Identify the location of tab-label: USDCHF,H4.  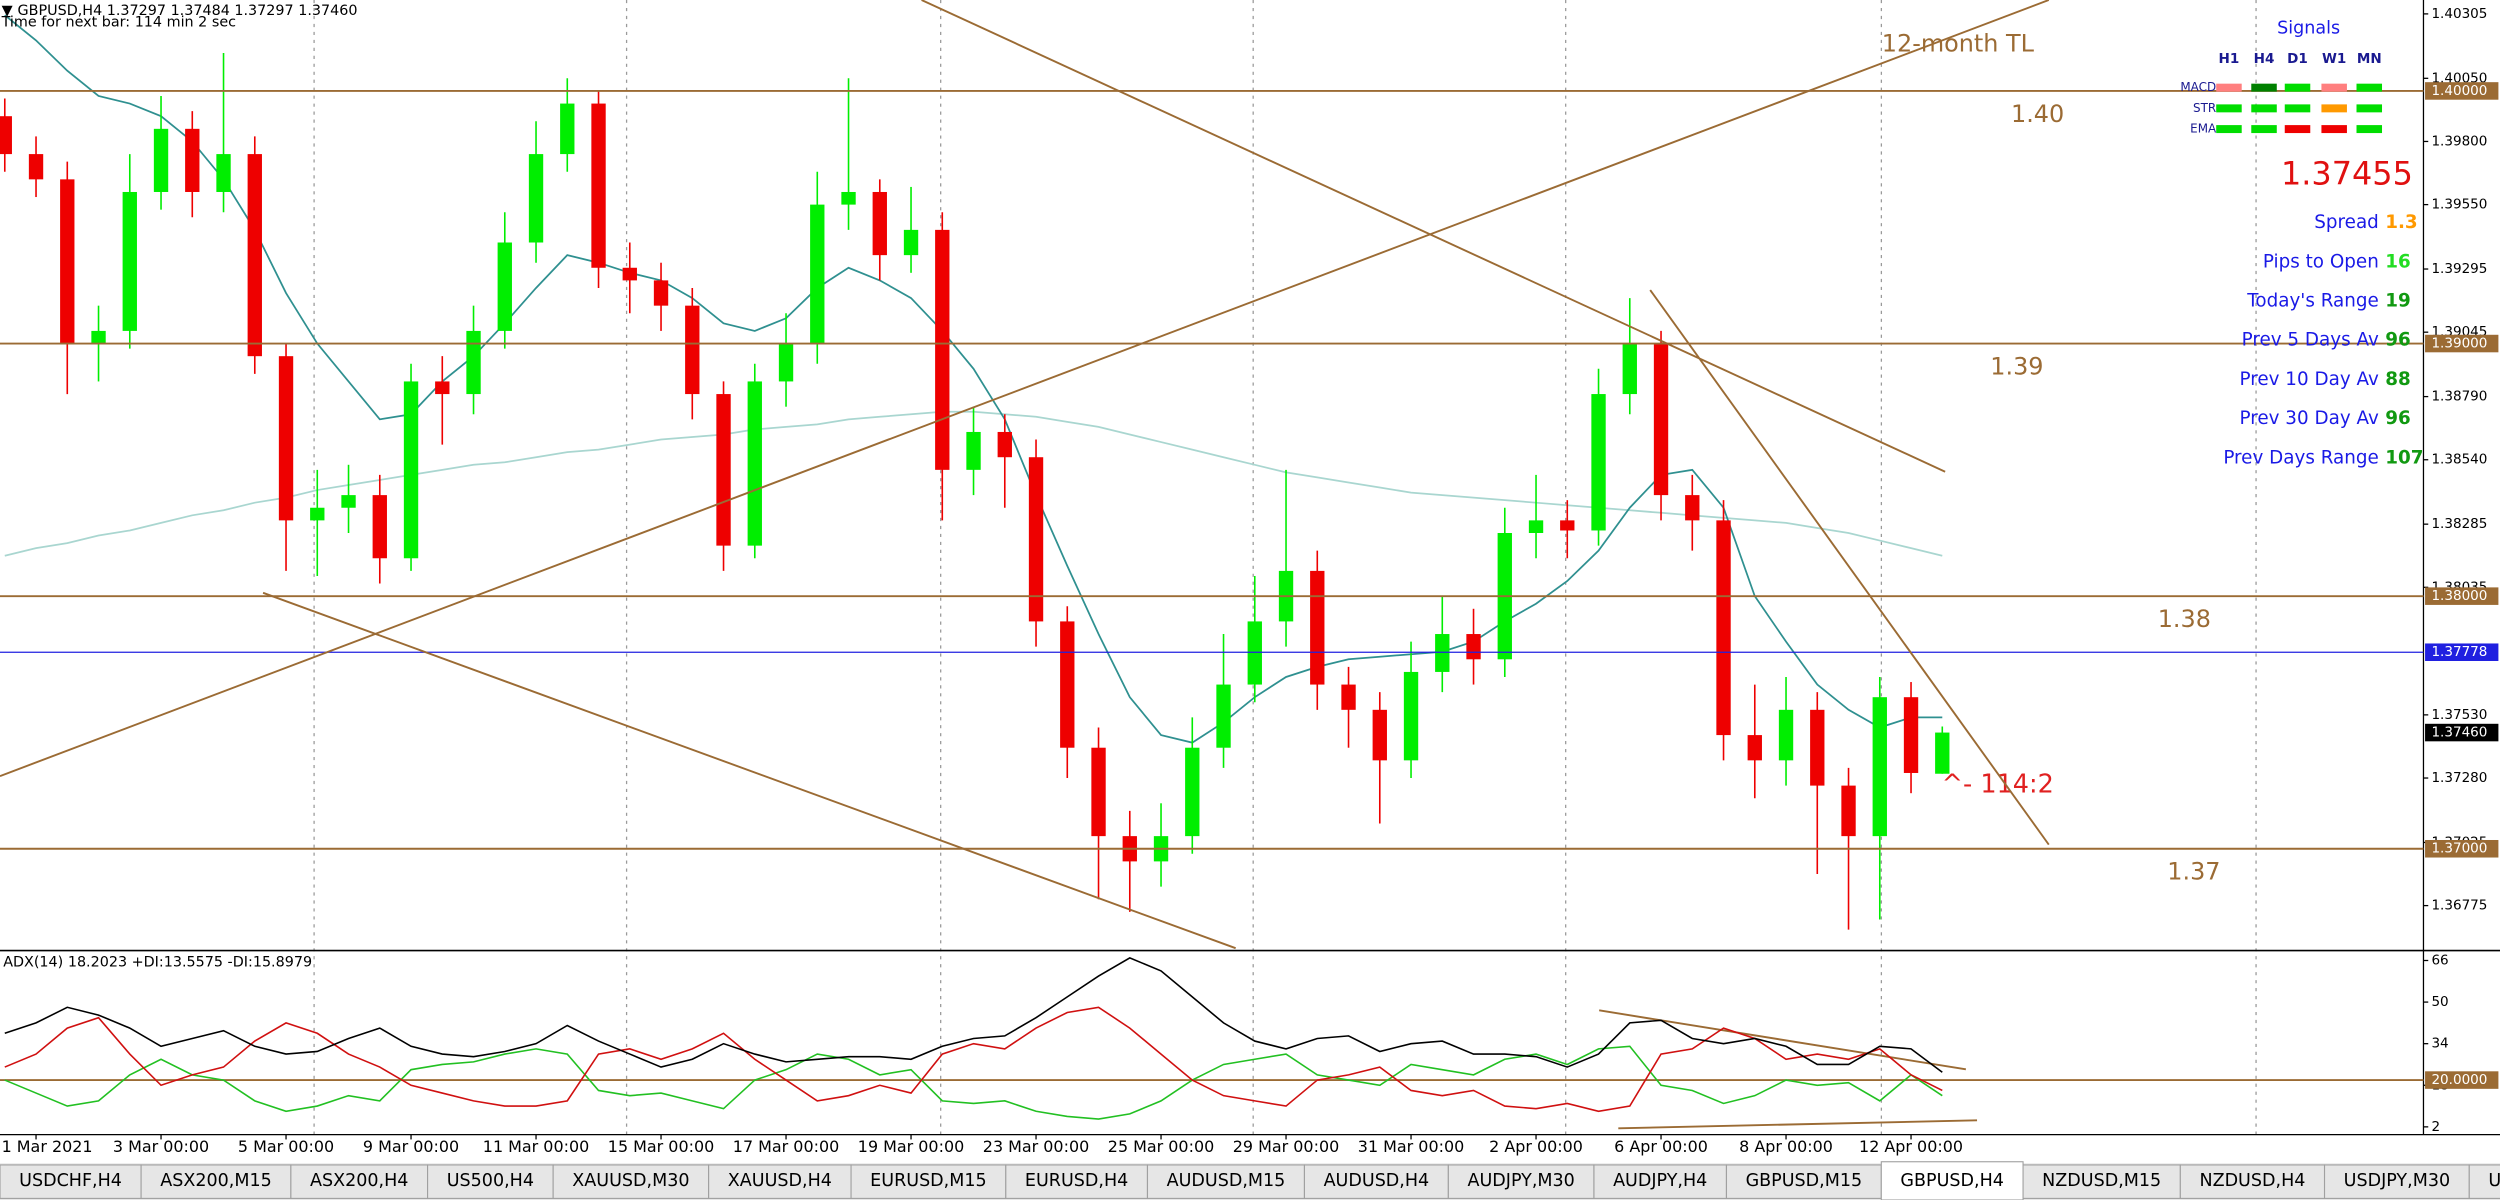
(70, 1181).